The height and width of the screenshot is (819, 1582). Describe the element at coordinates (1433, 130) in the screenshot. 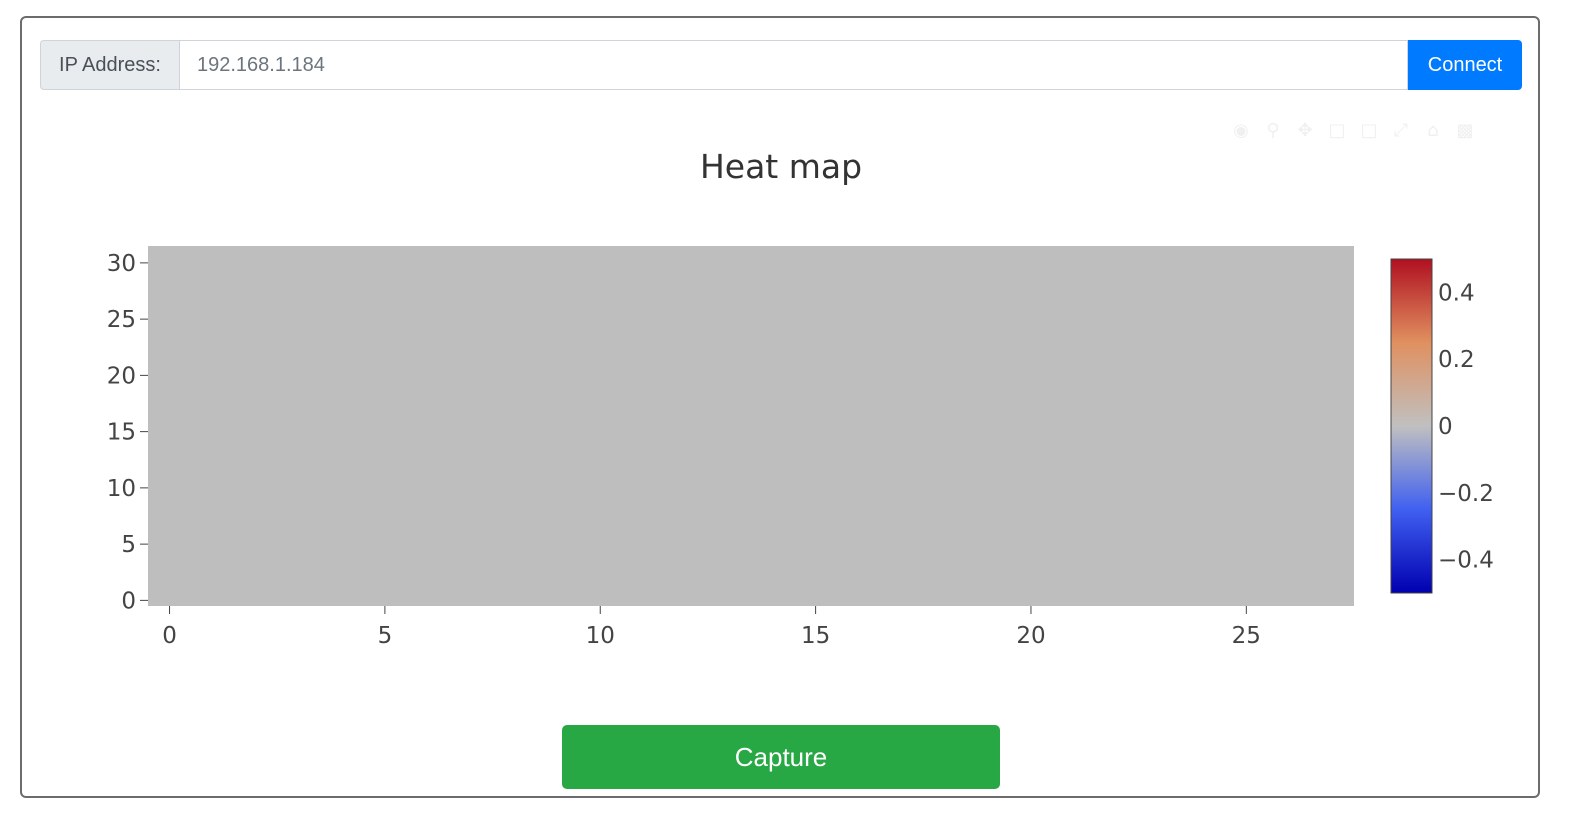

I see `reset-axes-icon: ⌂` at that location.